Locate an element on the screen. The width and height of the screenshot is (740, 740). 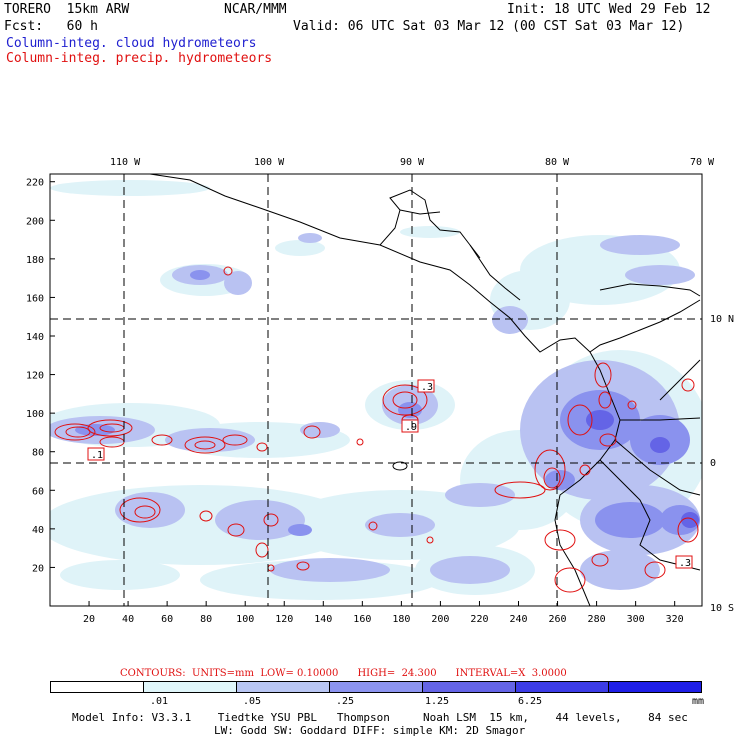
x-tick-label: 280 is located at coordinates (597, 619).